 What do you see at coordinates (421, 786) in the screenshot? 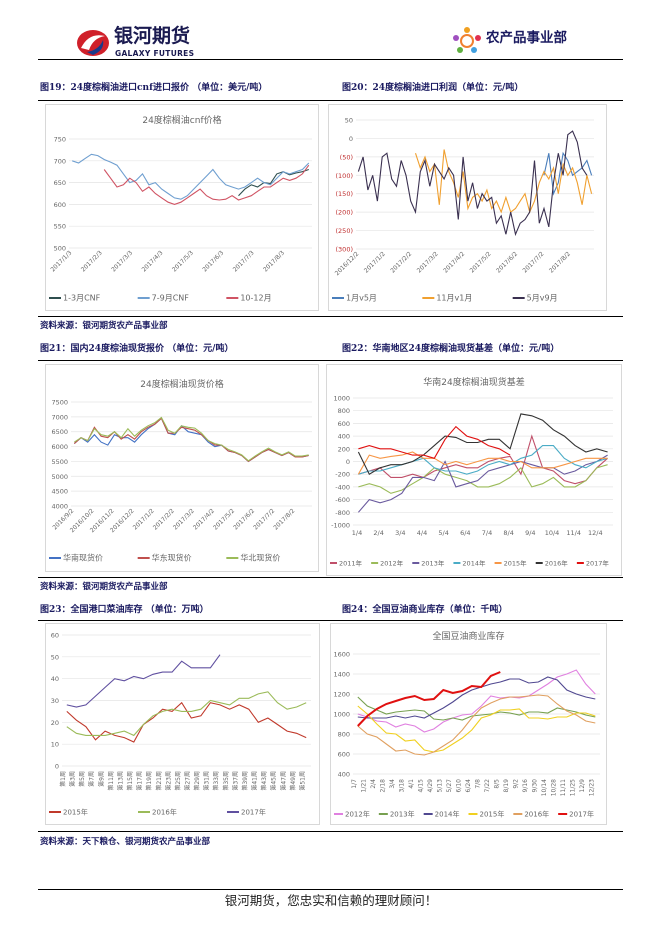
I see `x-tick-label: 4/15` at bounding box center [421, 786].